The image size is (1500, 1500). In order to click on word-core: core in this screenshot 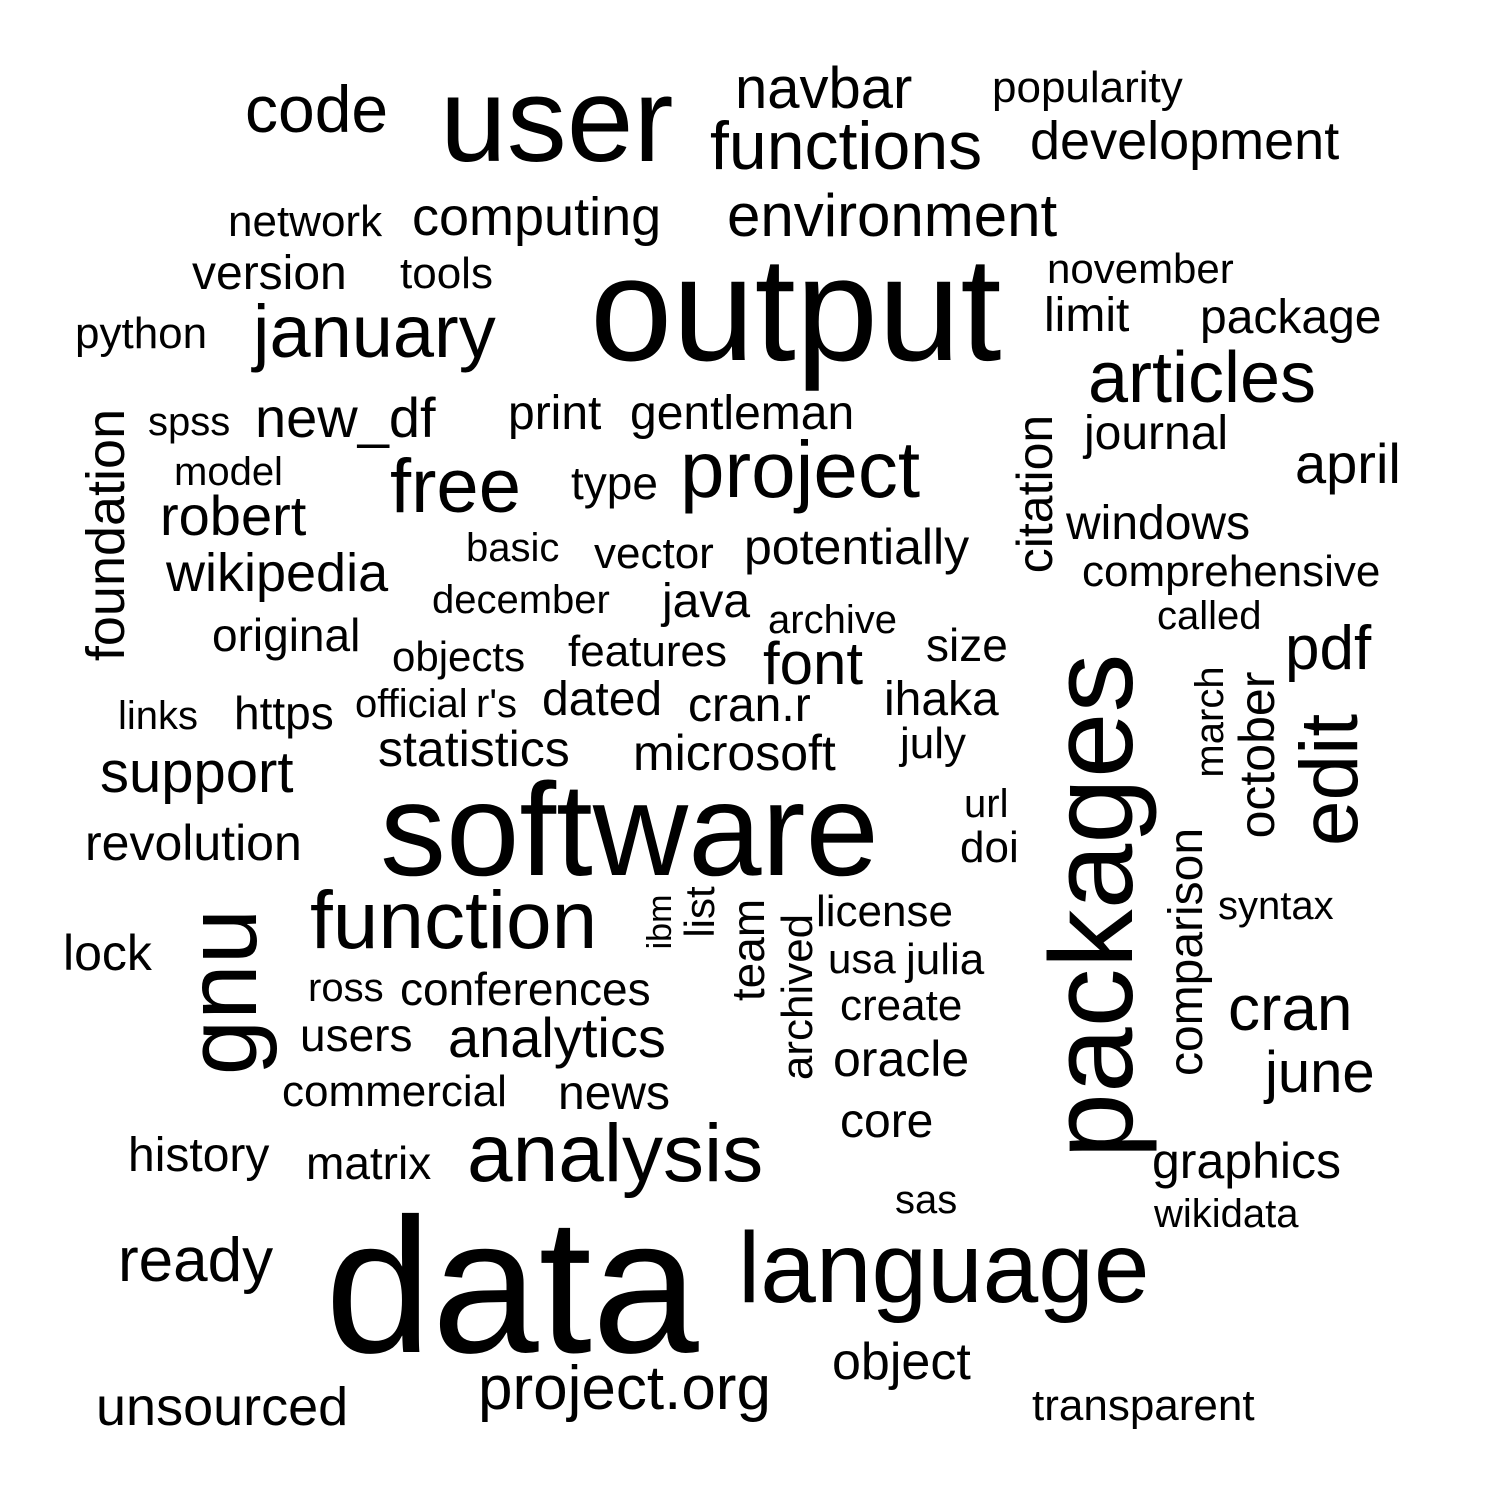, I will do `click(887, 1121)`.